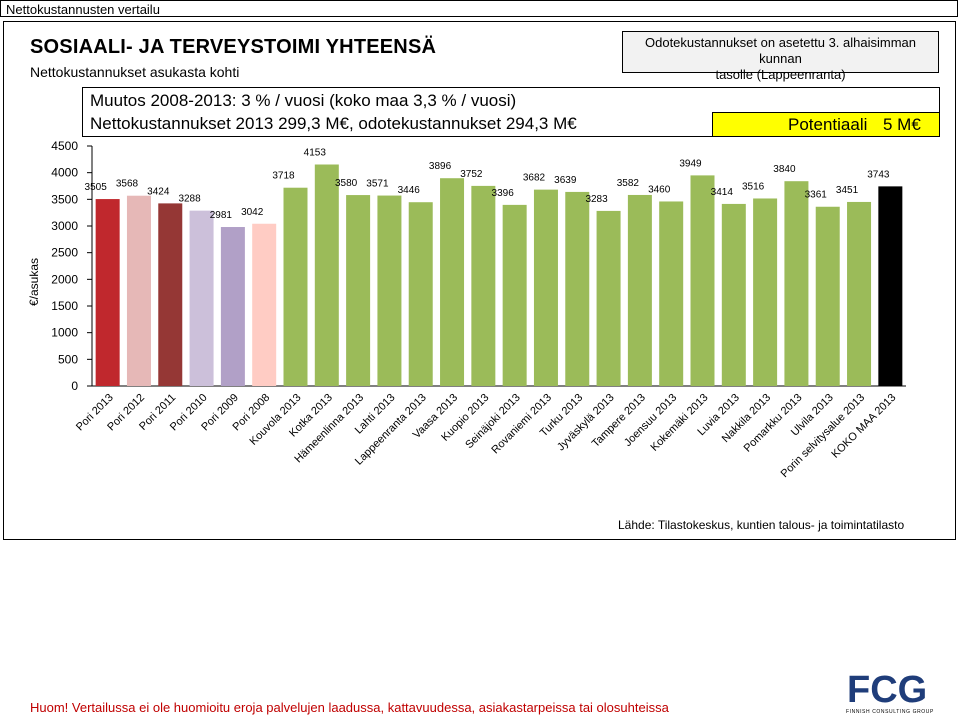 This screenshot has height=720, width=960. What do you see at coordinates (127, 184) in the screenshot?
I see `data-label: 3568` at bounding box center [127, 184].